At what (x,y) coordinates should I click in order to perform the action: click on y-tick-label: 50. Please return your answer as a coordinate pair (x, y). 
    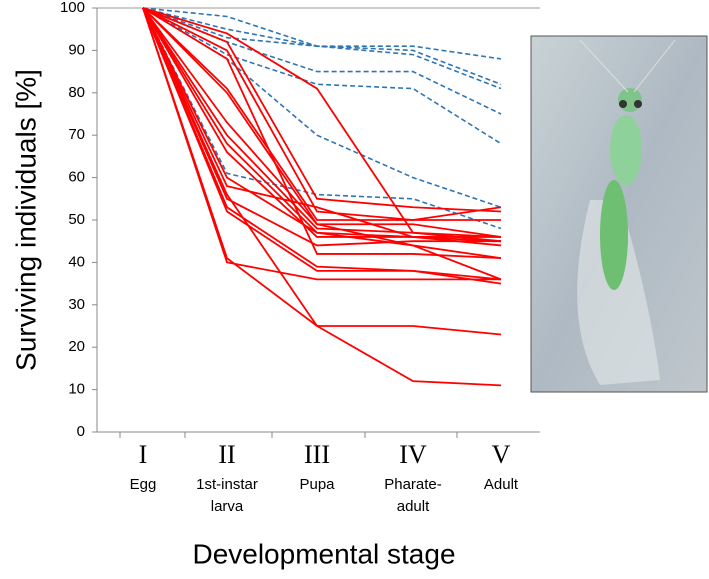
    Looking at the image, I should click on (76, 219).